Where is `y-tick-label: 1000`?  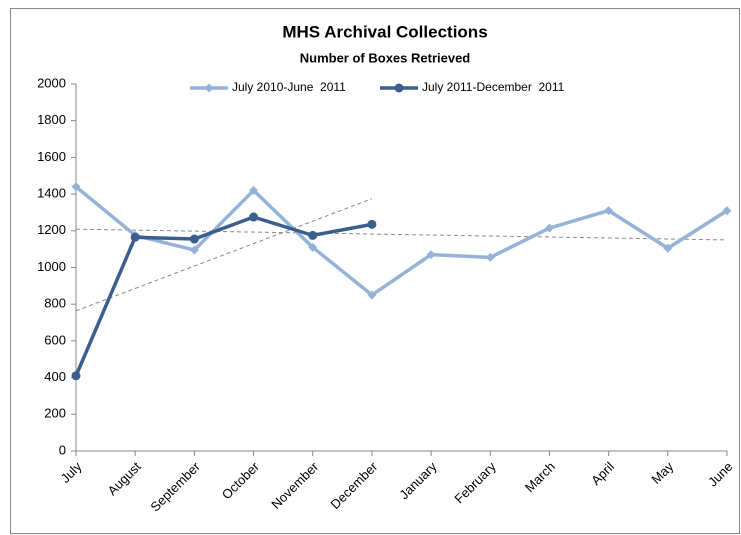 y-tick-label: 1000 is located at coordinates (51, 266).